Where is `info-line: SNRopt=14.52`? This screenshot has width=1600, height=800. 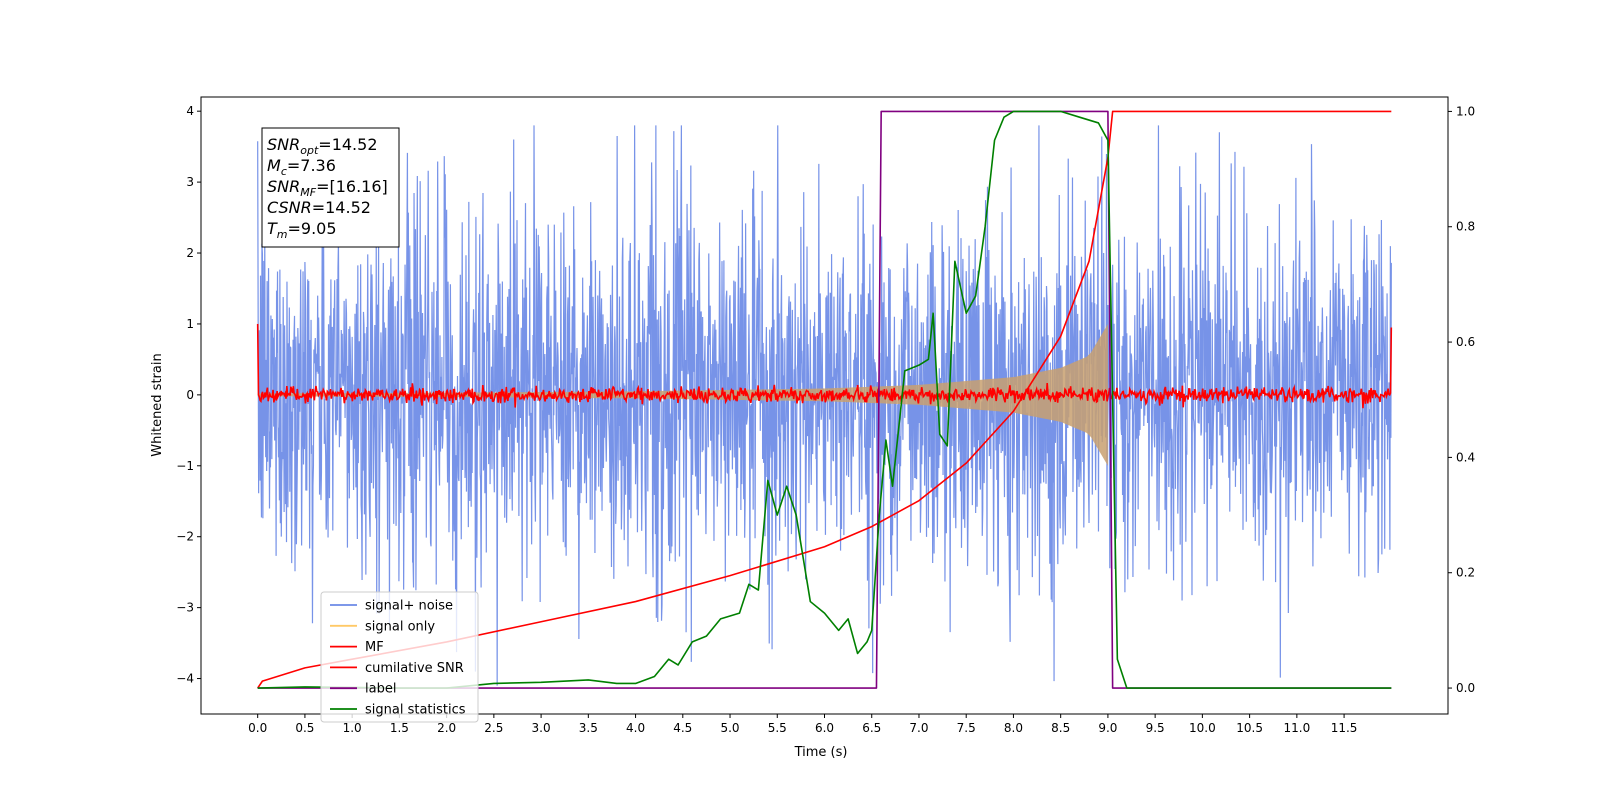 info-line: SNRopt=14.52 is located at coordinates (322, 146).